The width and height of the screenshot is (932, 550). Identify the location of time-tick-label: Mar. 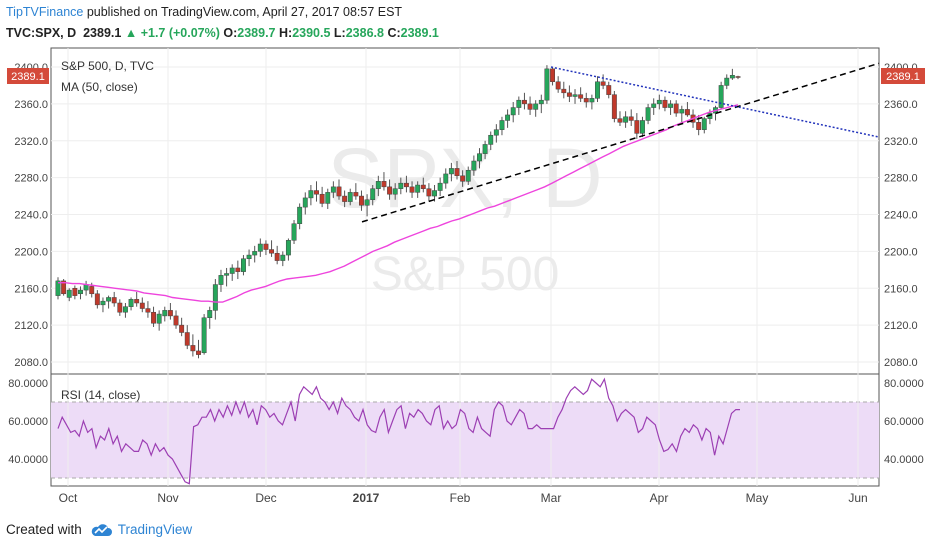
(551, 498).